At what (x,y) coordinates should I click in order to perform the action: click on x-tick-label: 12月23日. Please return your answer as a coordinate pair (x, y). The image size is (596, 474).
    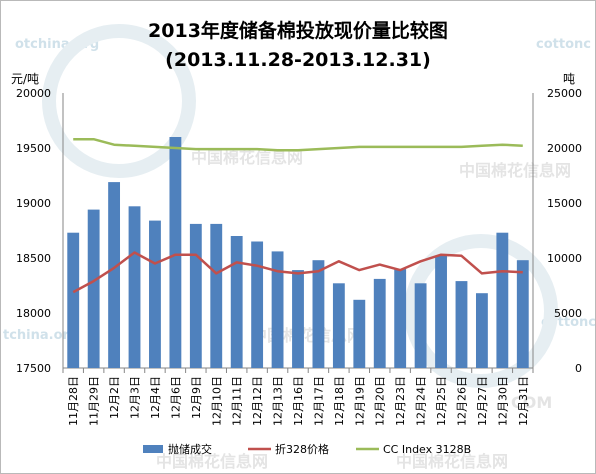
    Looking at the image, I should click on (400, 401).